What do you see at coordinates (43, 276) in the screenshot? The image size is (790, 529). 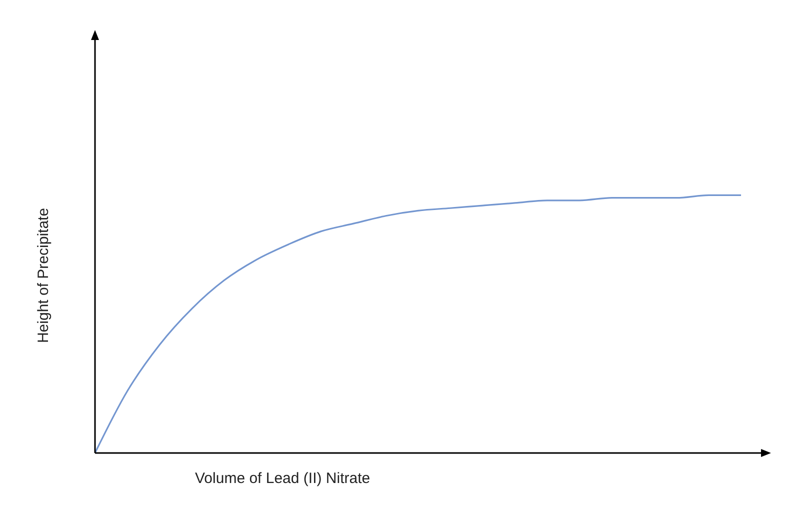 I see `y-axis-title: Height of Precipitate` at bounding box center [43, 276].